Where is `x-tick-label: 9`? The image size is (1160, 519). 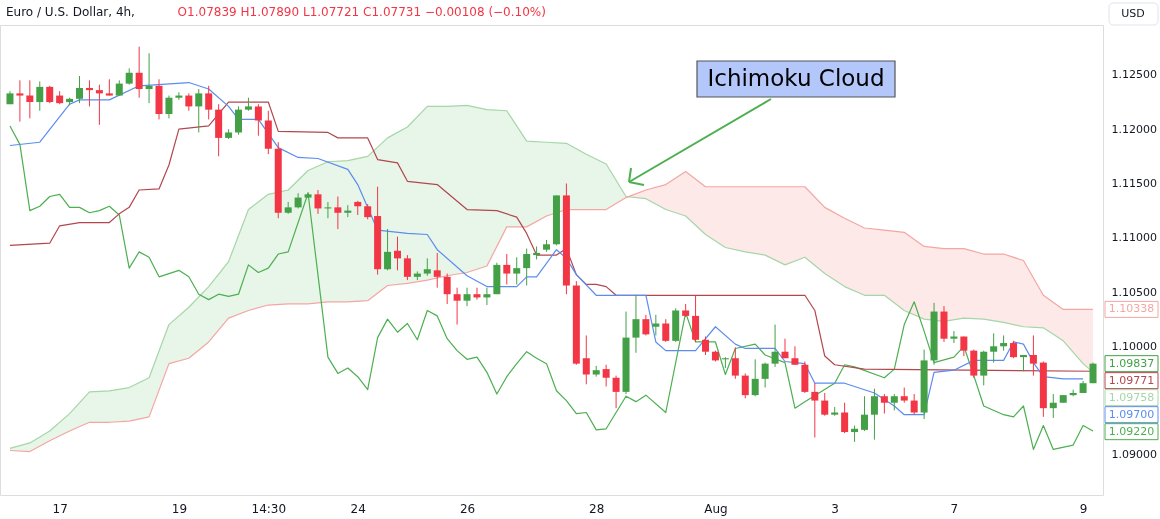 x-tick-label: 9 is located at coordinates (1083, 508).